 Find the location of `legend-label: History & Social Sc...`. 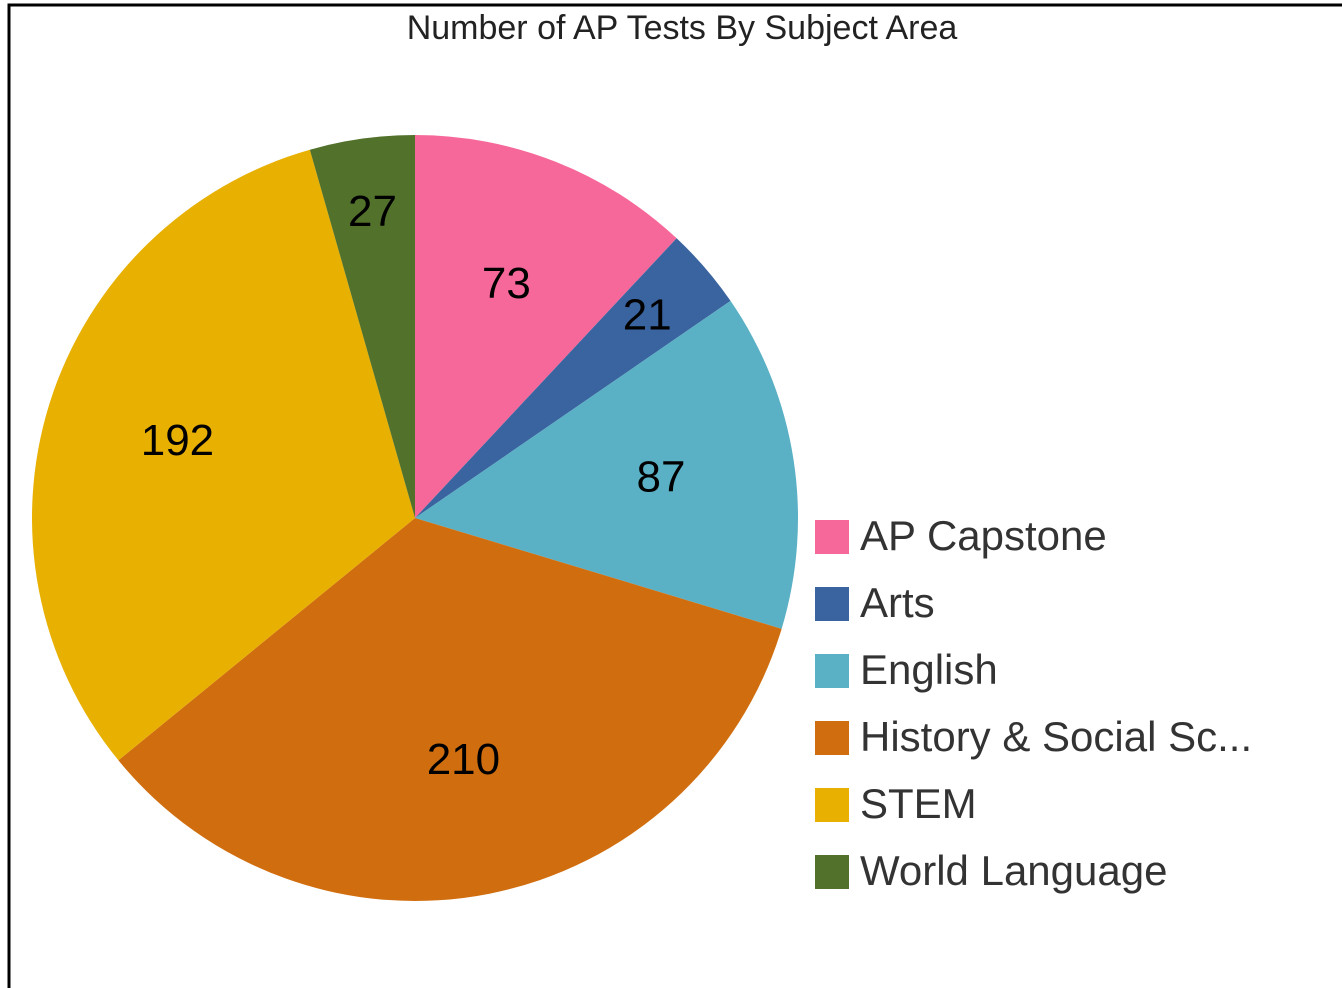

legend-label: History & Social Sc... is located at coordinates (1056, 736).